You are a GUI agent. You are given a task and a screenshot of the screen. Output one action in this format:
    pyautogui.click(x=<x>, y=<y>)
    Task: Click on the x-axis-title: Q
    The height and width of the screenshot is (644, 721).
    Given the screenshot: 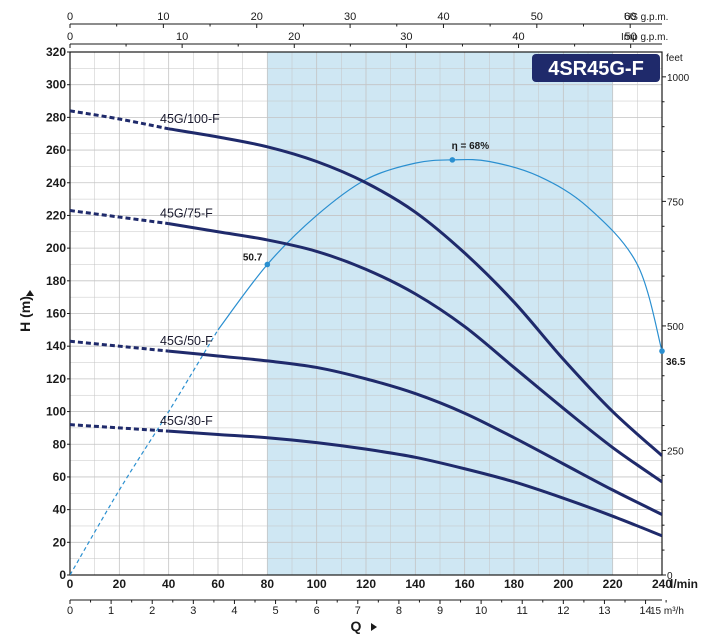 What is the action you would take?
    pyautogui.click(x=356, y=626)
    